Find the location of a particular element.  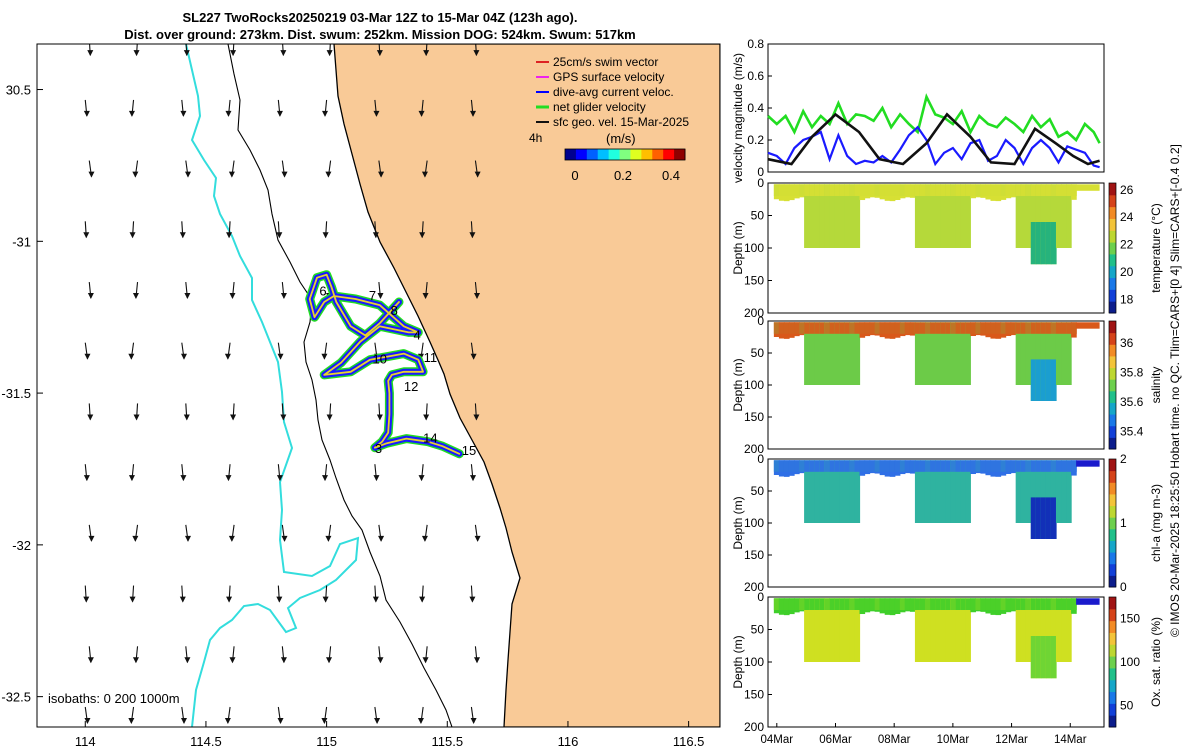

heatmap-ctick-label: 2 is located at coordinates (1123, 459).